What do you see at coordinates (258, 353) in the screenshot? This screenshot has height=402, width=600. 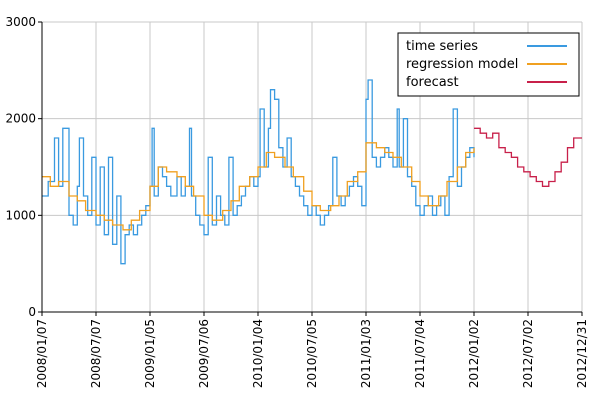 I see `x-tick-label: 2010/01/04` at bounding box center [258, 353].